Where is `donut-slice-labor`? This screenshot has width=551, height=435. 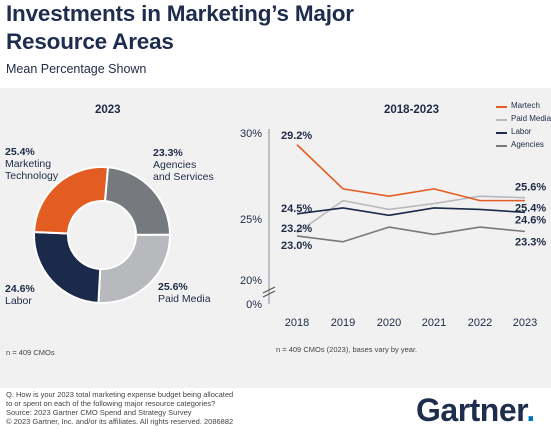
donut-slice-labor is located at coordinates (67, 267).